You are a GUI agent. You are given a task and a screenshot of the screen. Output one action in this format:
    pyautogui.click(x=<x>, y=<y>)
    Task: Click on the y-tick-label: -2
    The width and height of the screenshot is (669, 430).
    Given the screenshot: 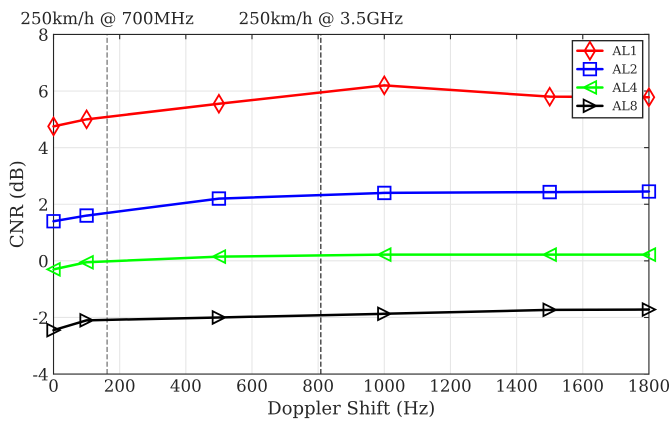 What is the action you would take?
    pyautogui.click(x=40, y=317)
    